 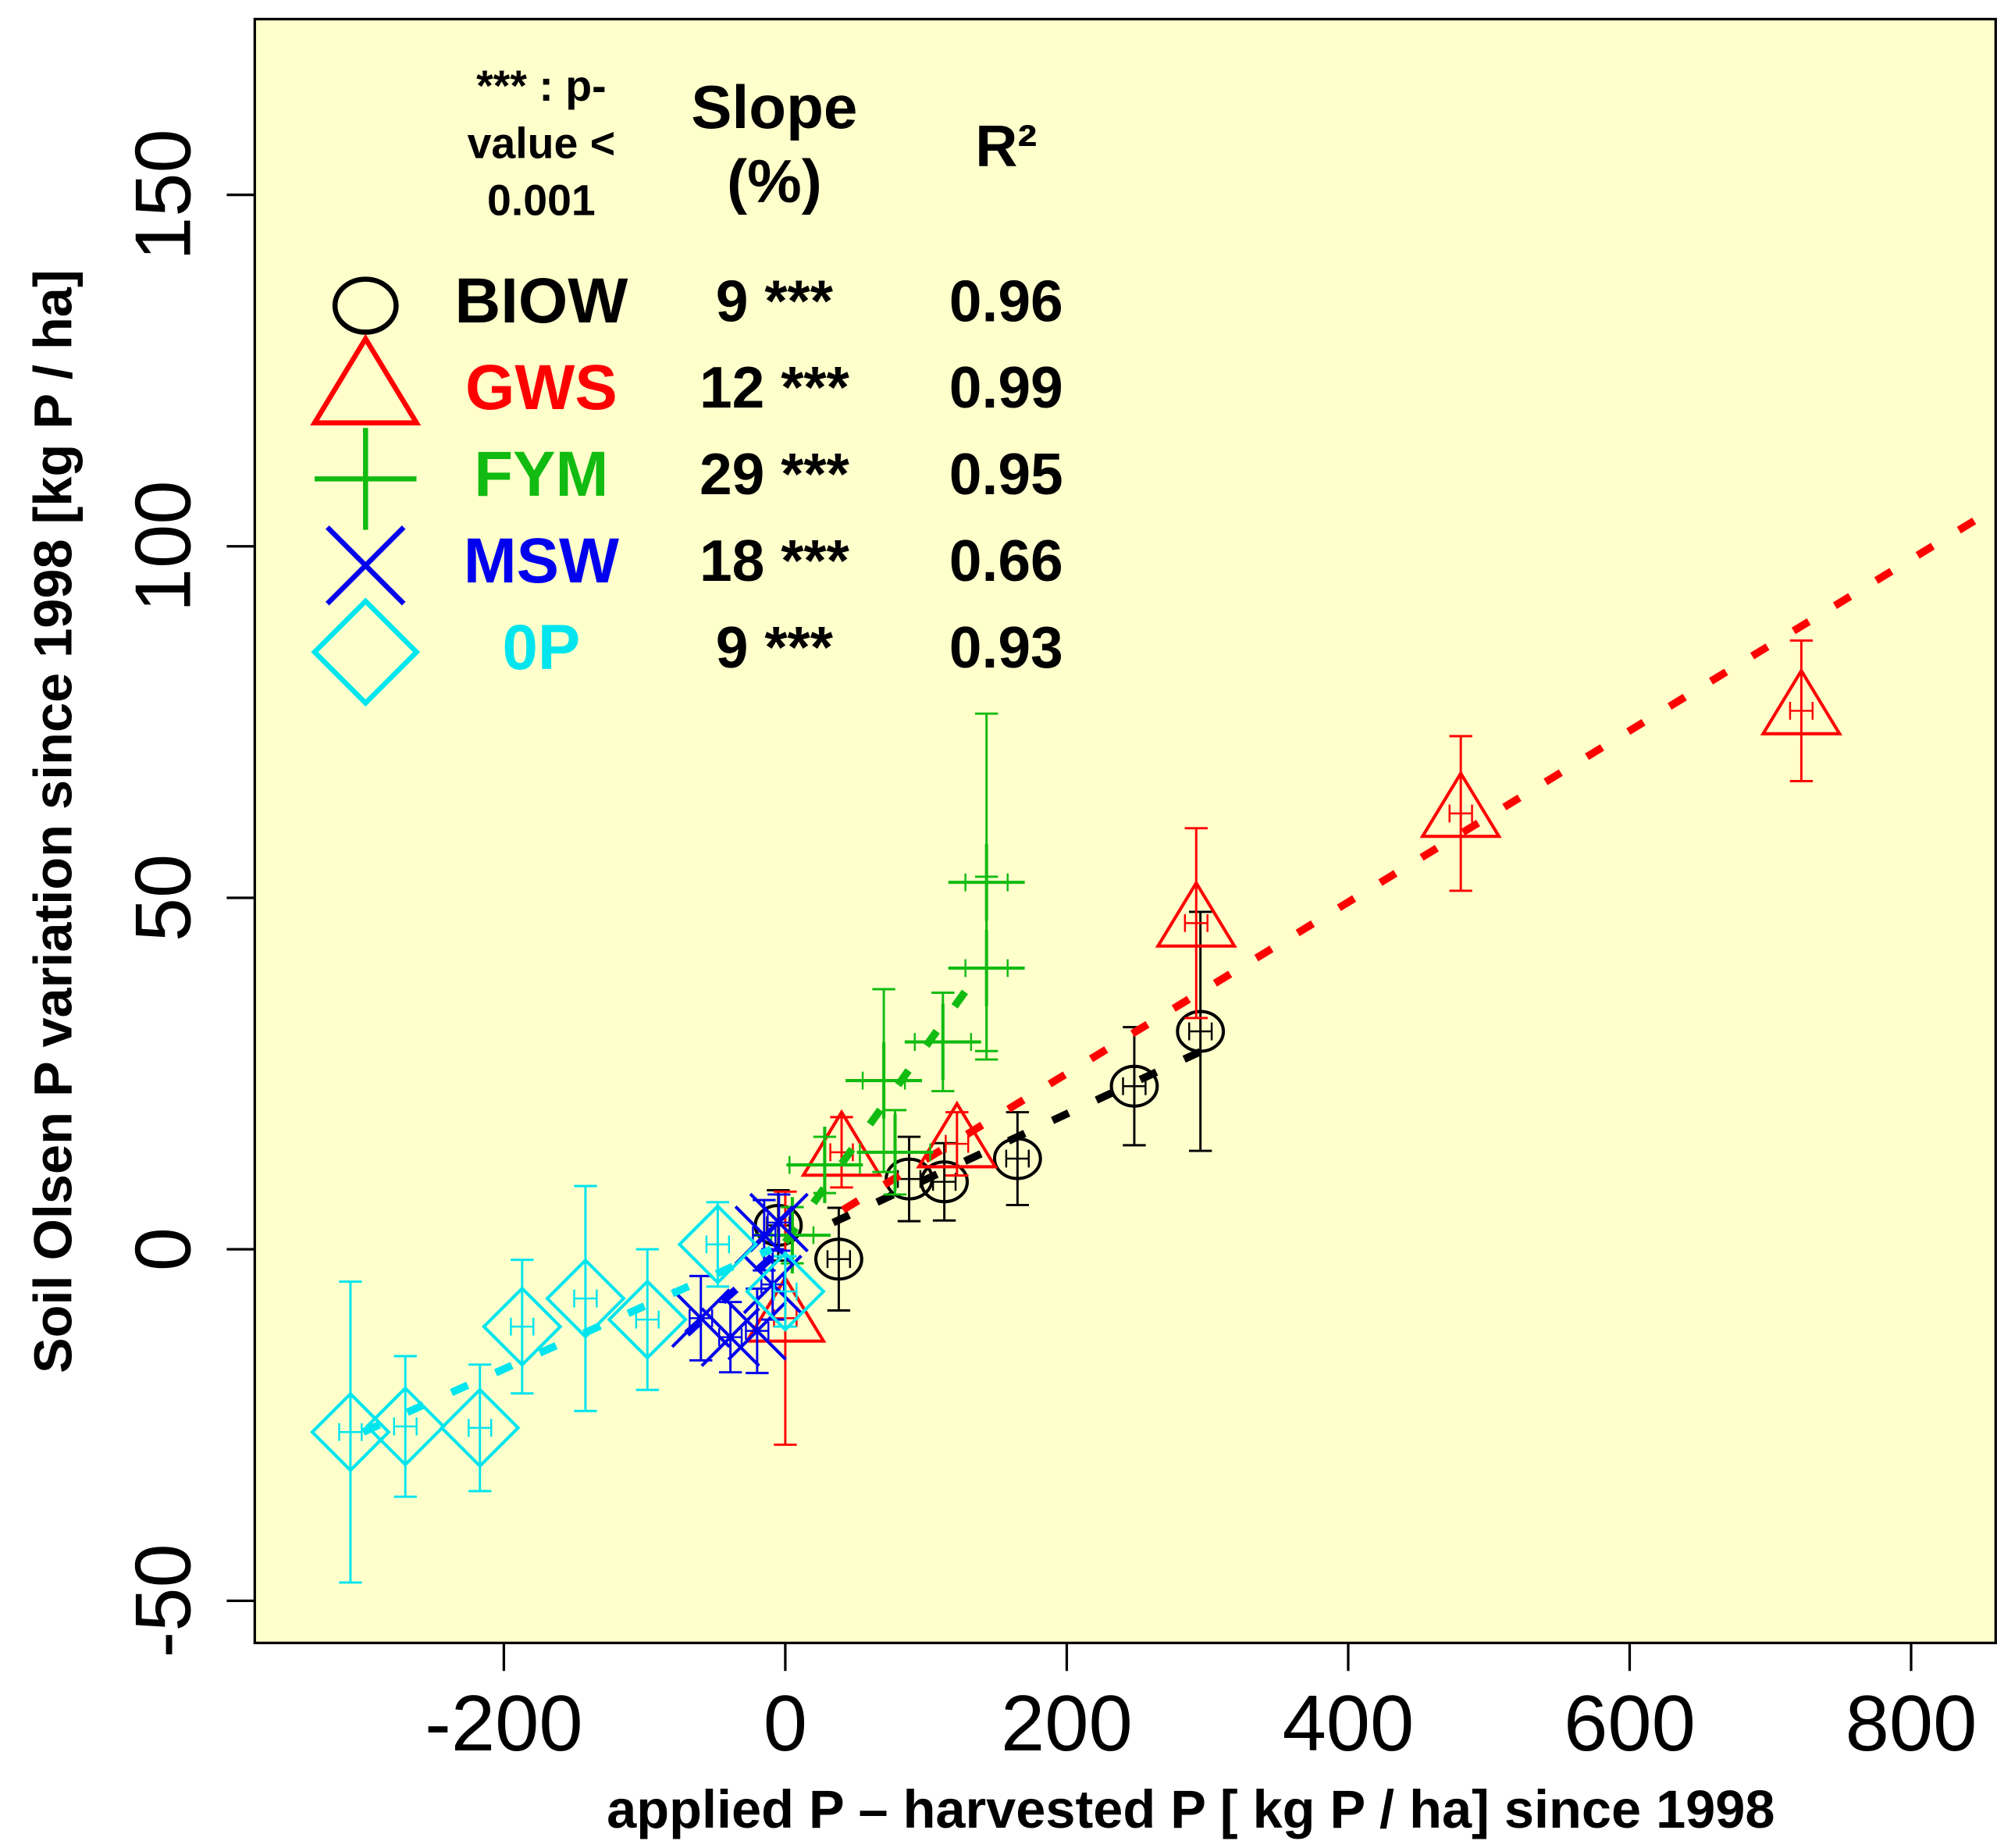 I want to click on legend-r2: 0.66, so click(x=1006, y=561).